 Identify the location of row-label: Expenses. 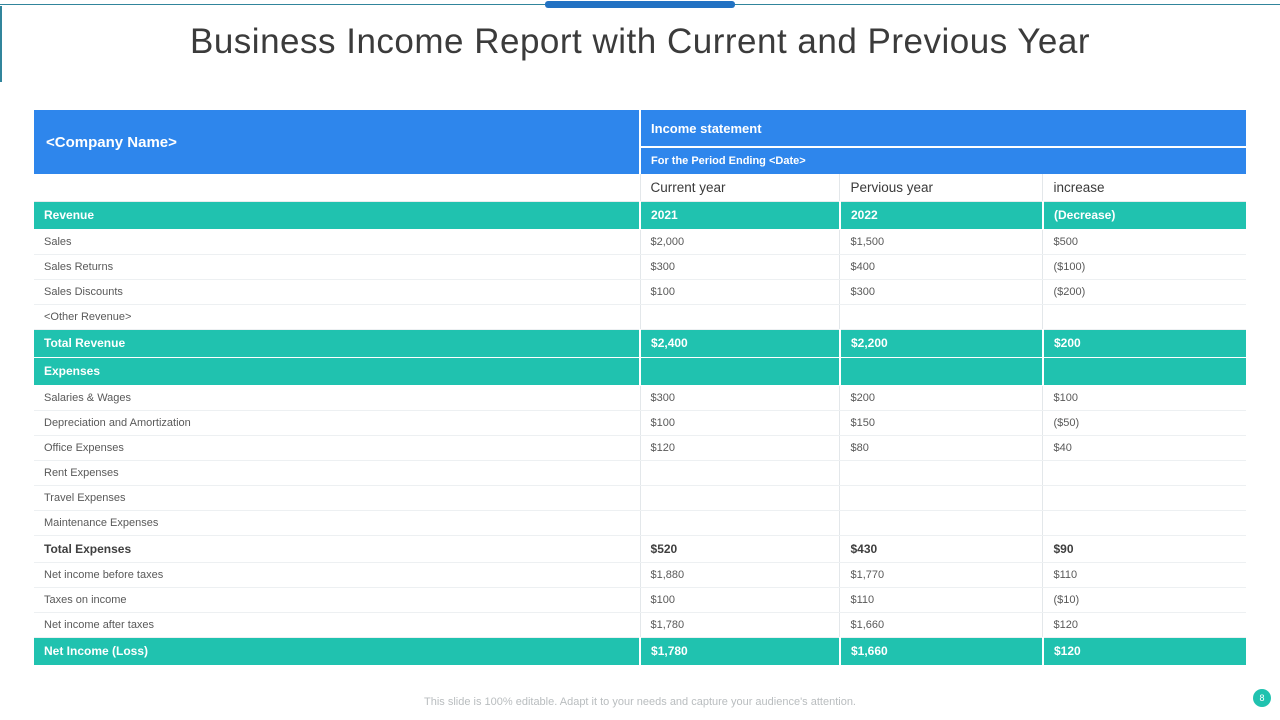
(337, 371).